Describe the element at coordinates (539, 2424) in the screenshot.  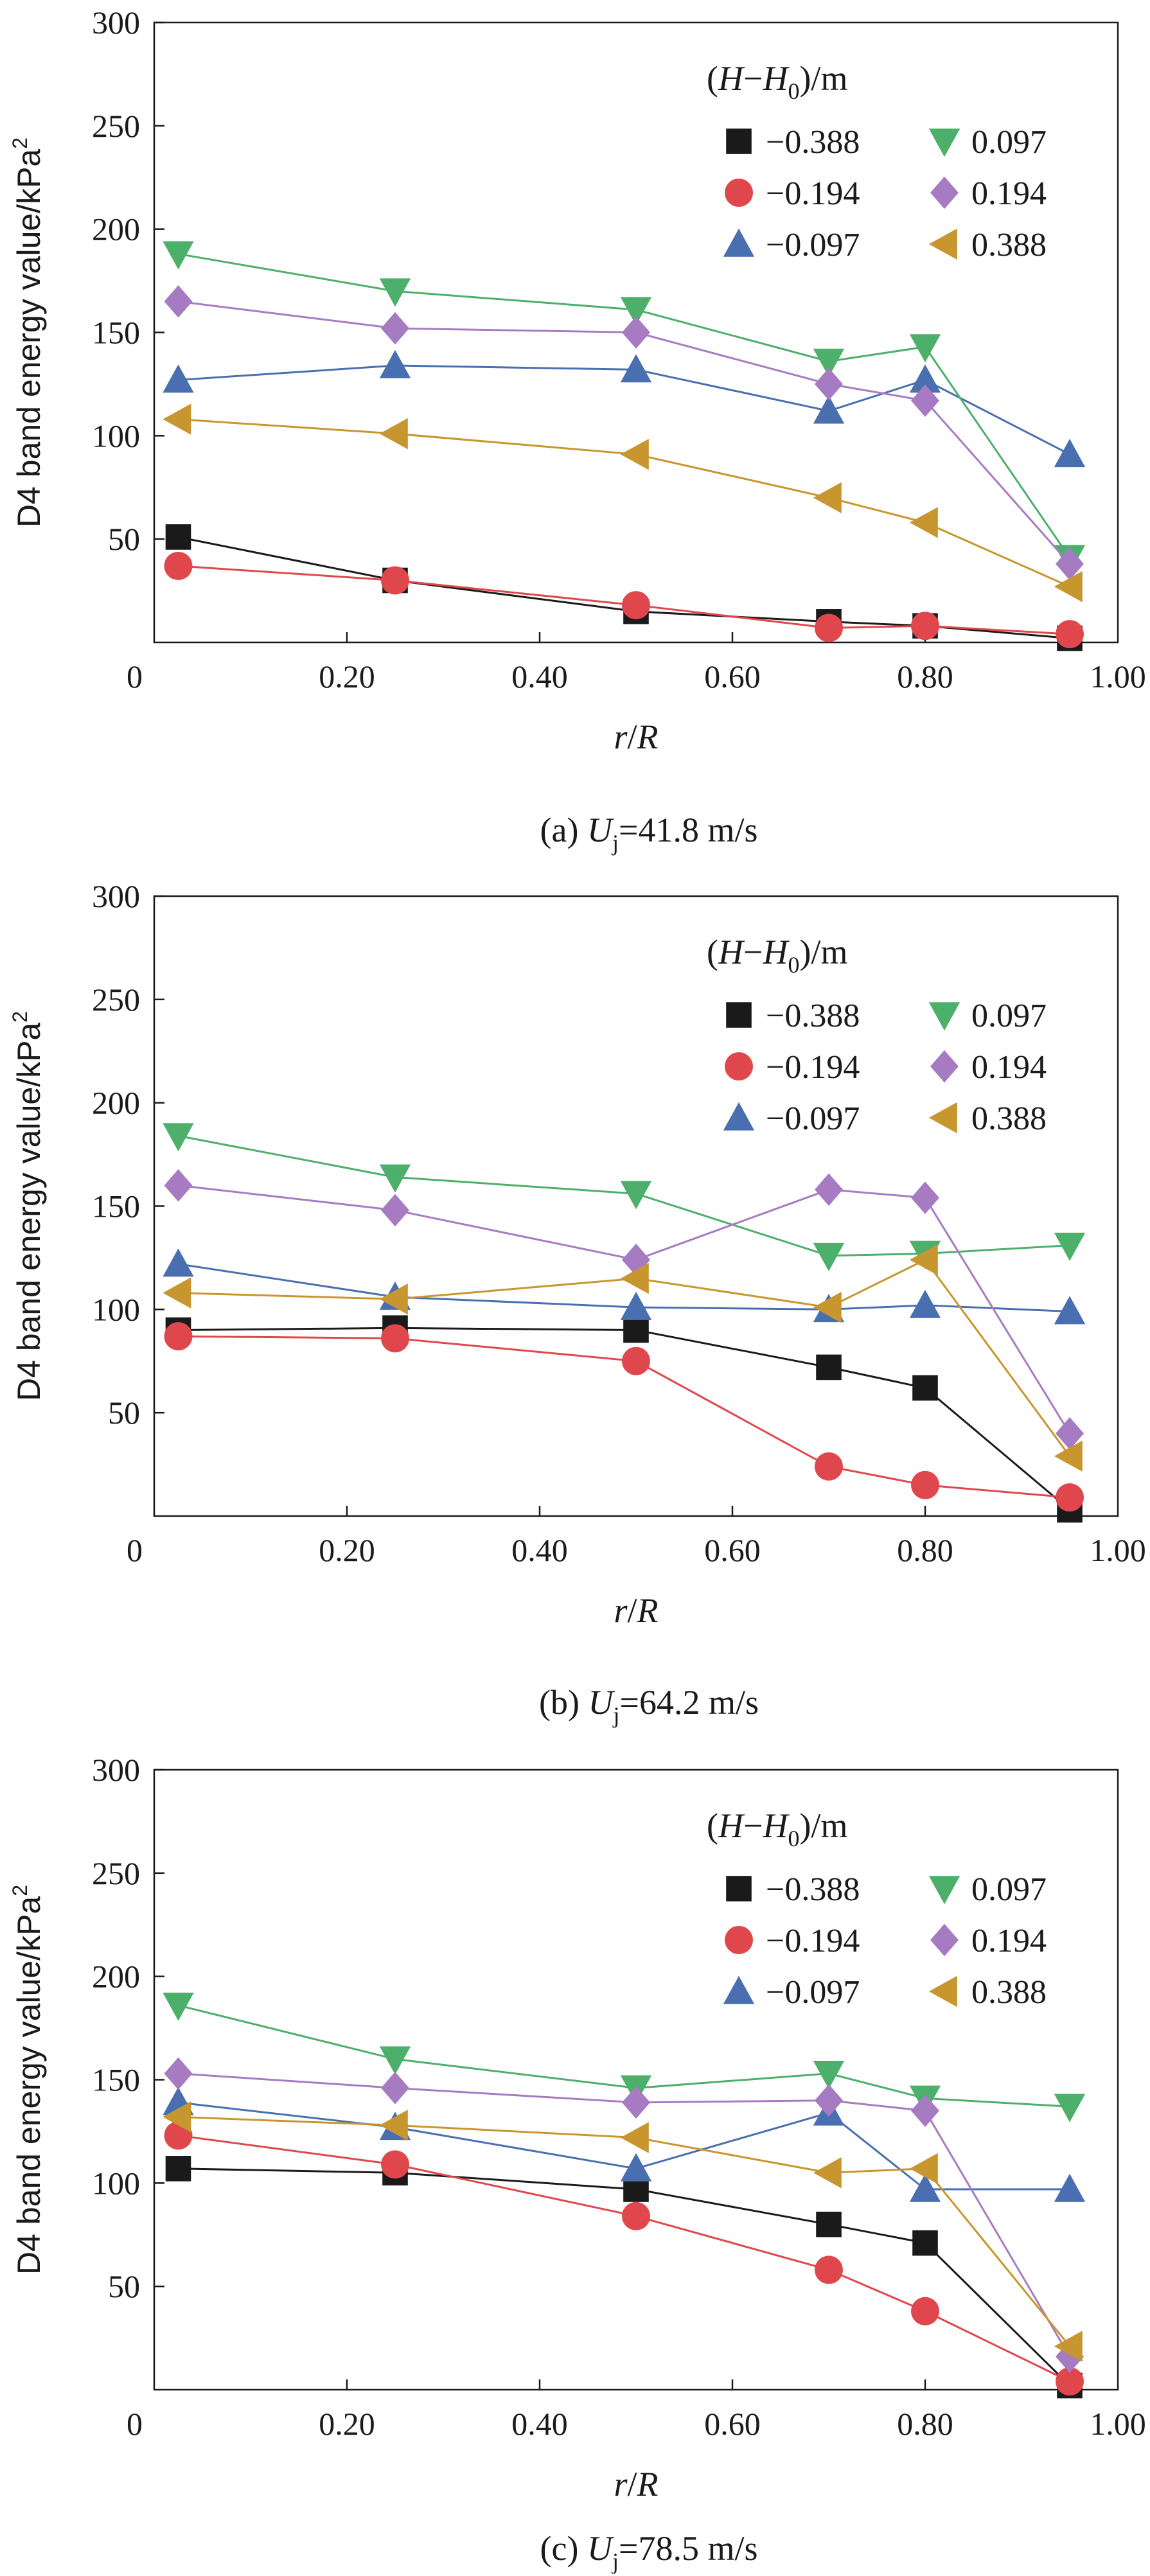
I see `x-tick-label: 0.40` at that location.